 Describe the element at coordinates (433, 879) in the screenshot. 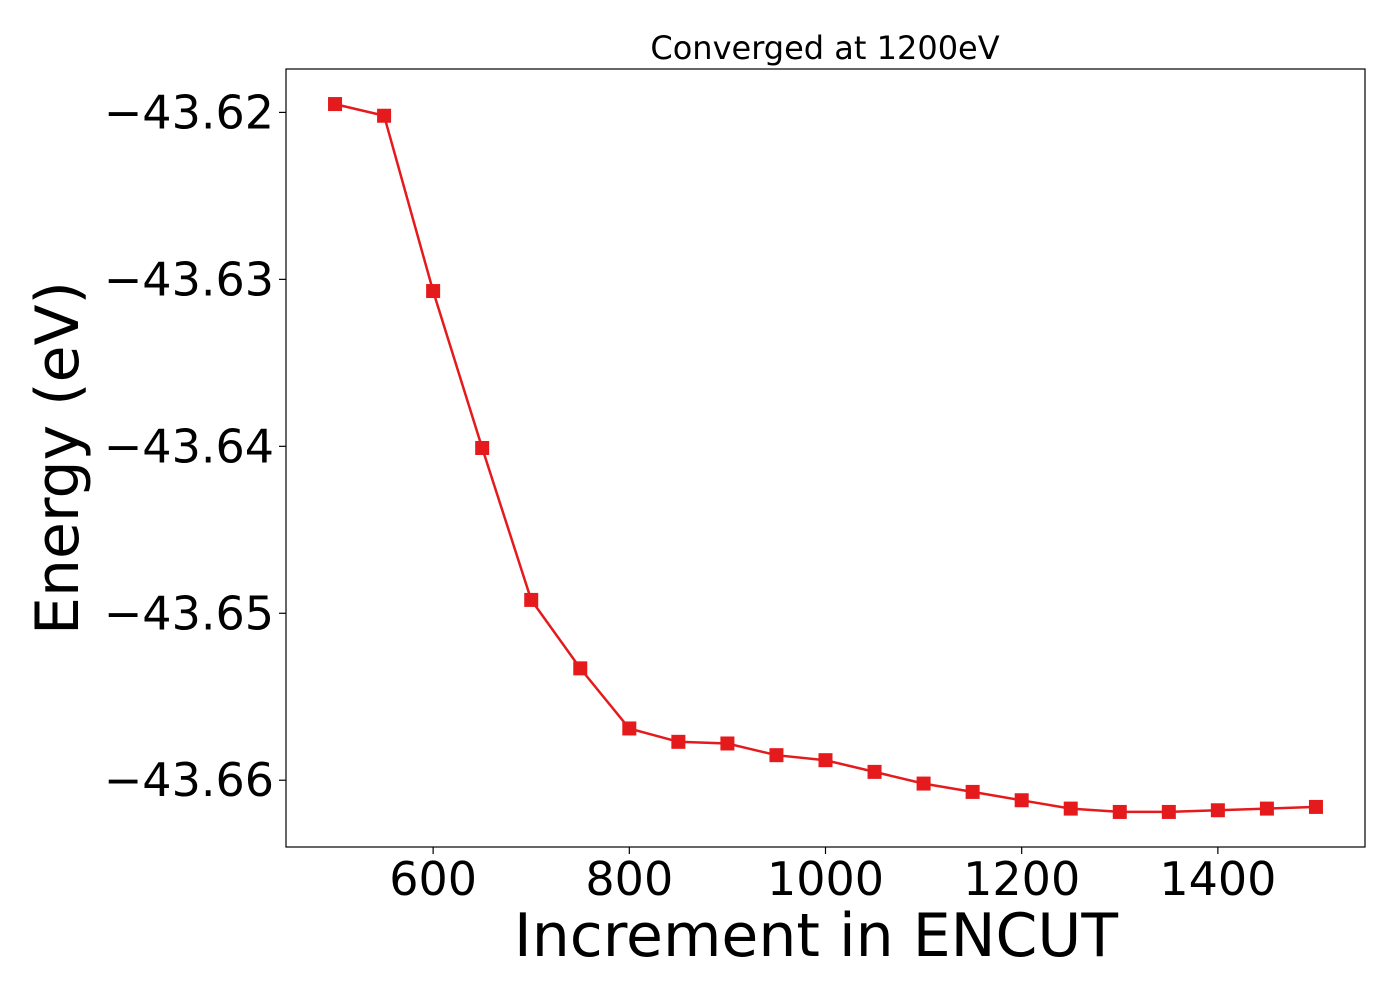

I see `x-tick-label: 600` at that location.